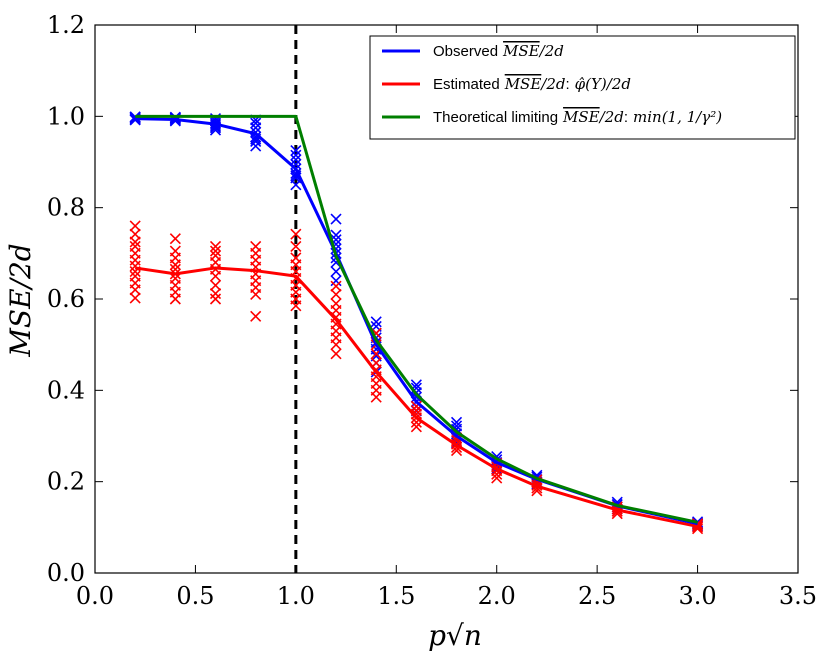 This screenshot has height=659, width=831. I want to click on legend-label-observed: Observed MSE/2d, so click(498, 51).